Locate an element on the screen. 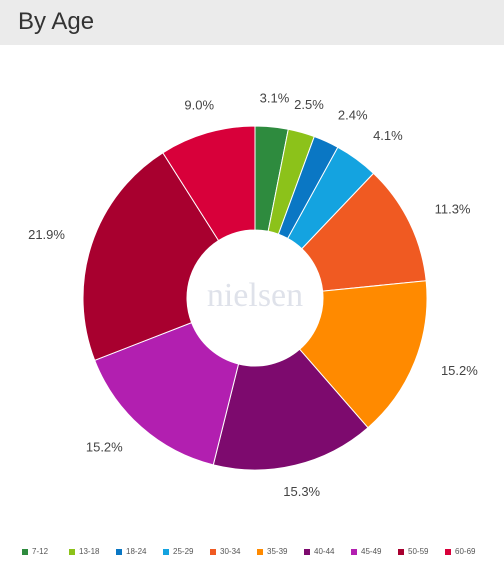 The image size is (504, 569). legend-label: 30-34 is located at coordinates (230, 551).